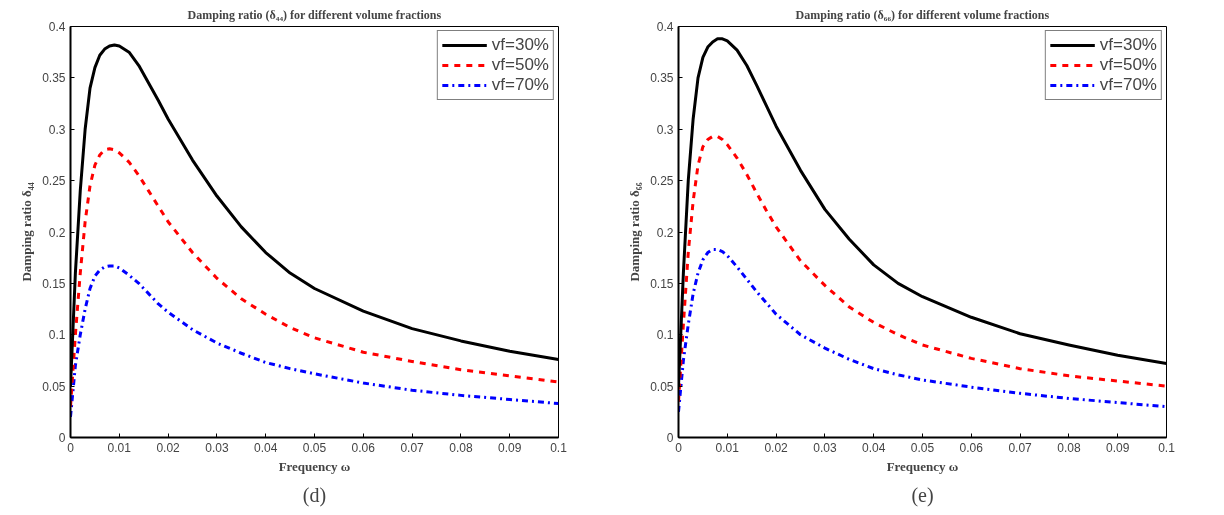  Describe the element at coordinates (922, 14) in the screenshot. I see `chart-title: Damping ratio (δ₆₆) for different volume fractions` at that location.